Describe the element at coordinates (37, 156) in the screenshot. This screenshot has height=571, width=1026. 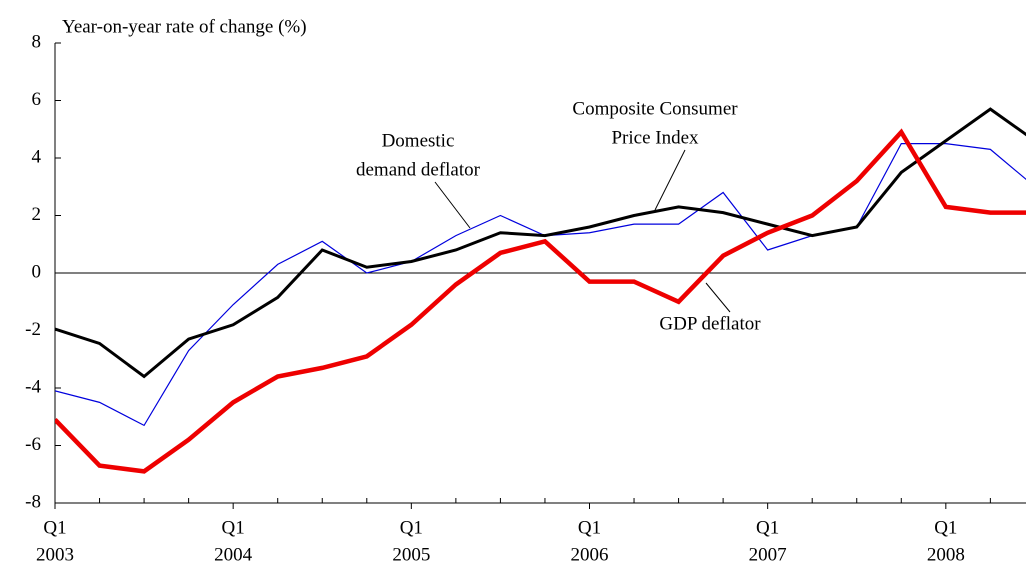
I see `y-tick-label: 4` at that location.